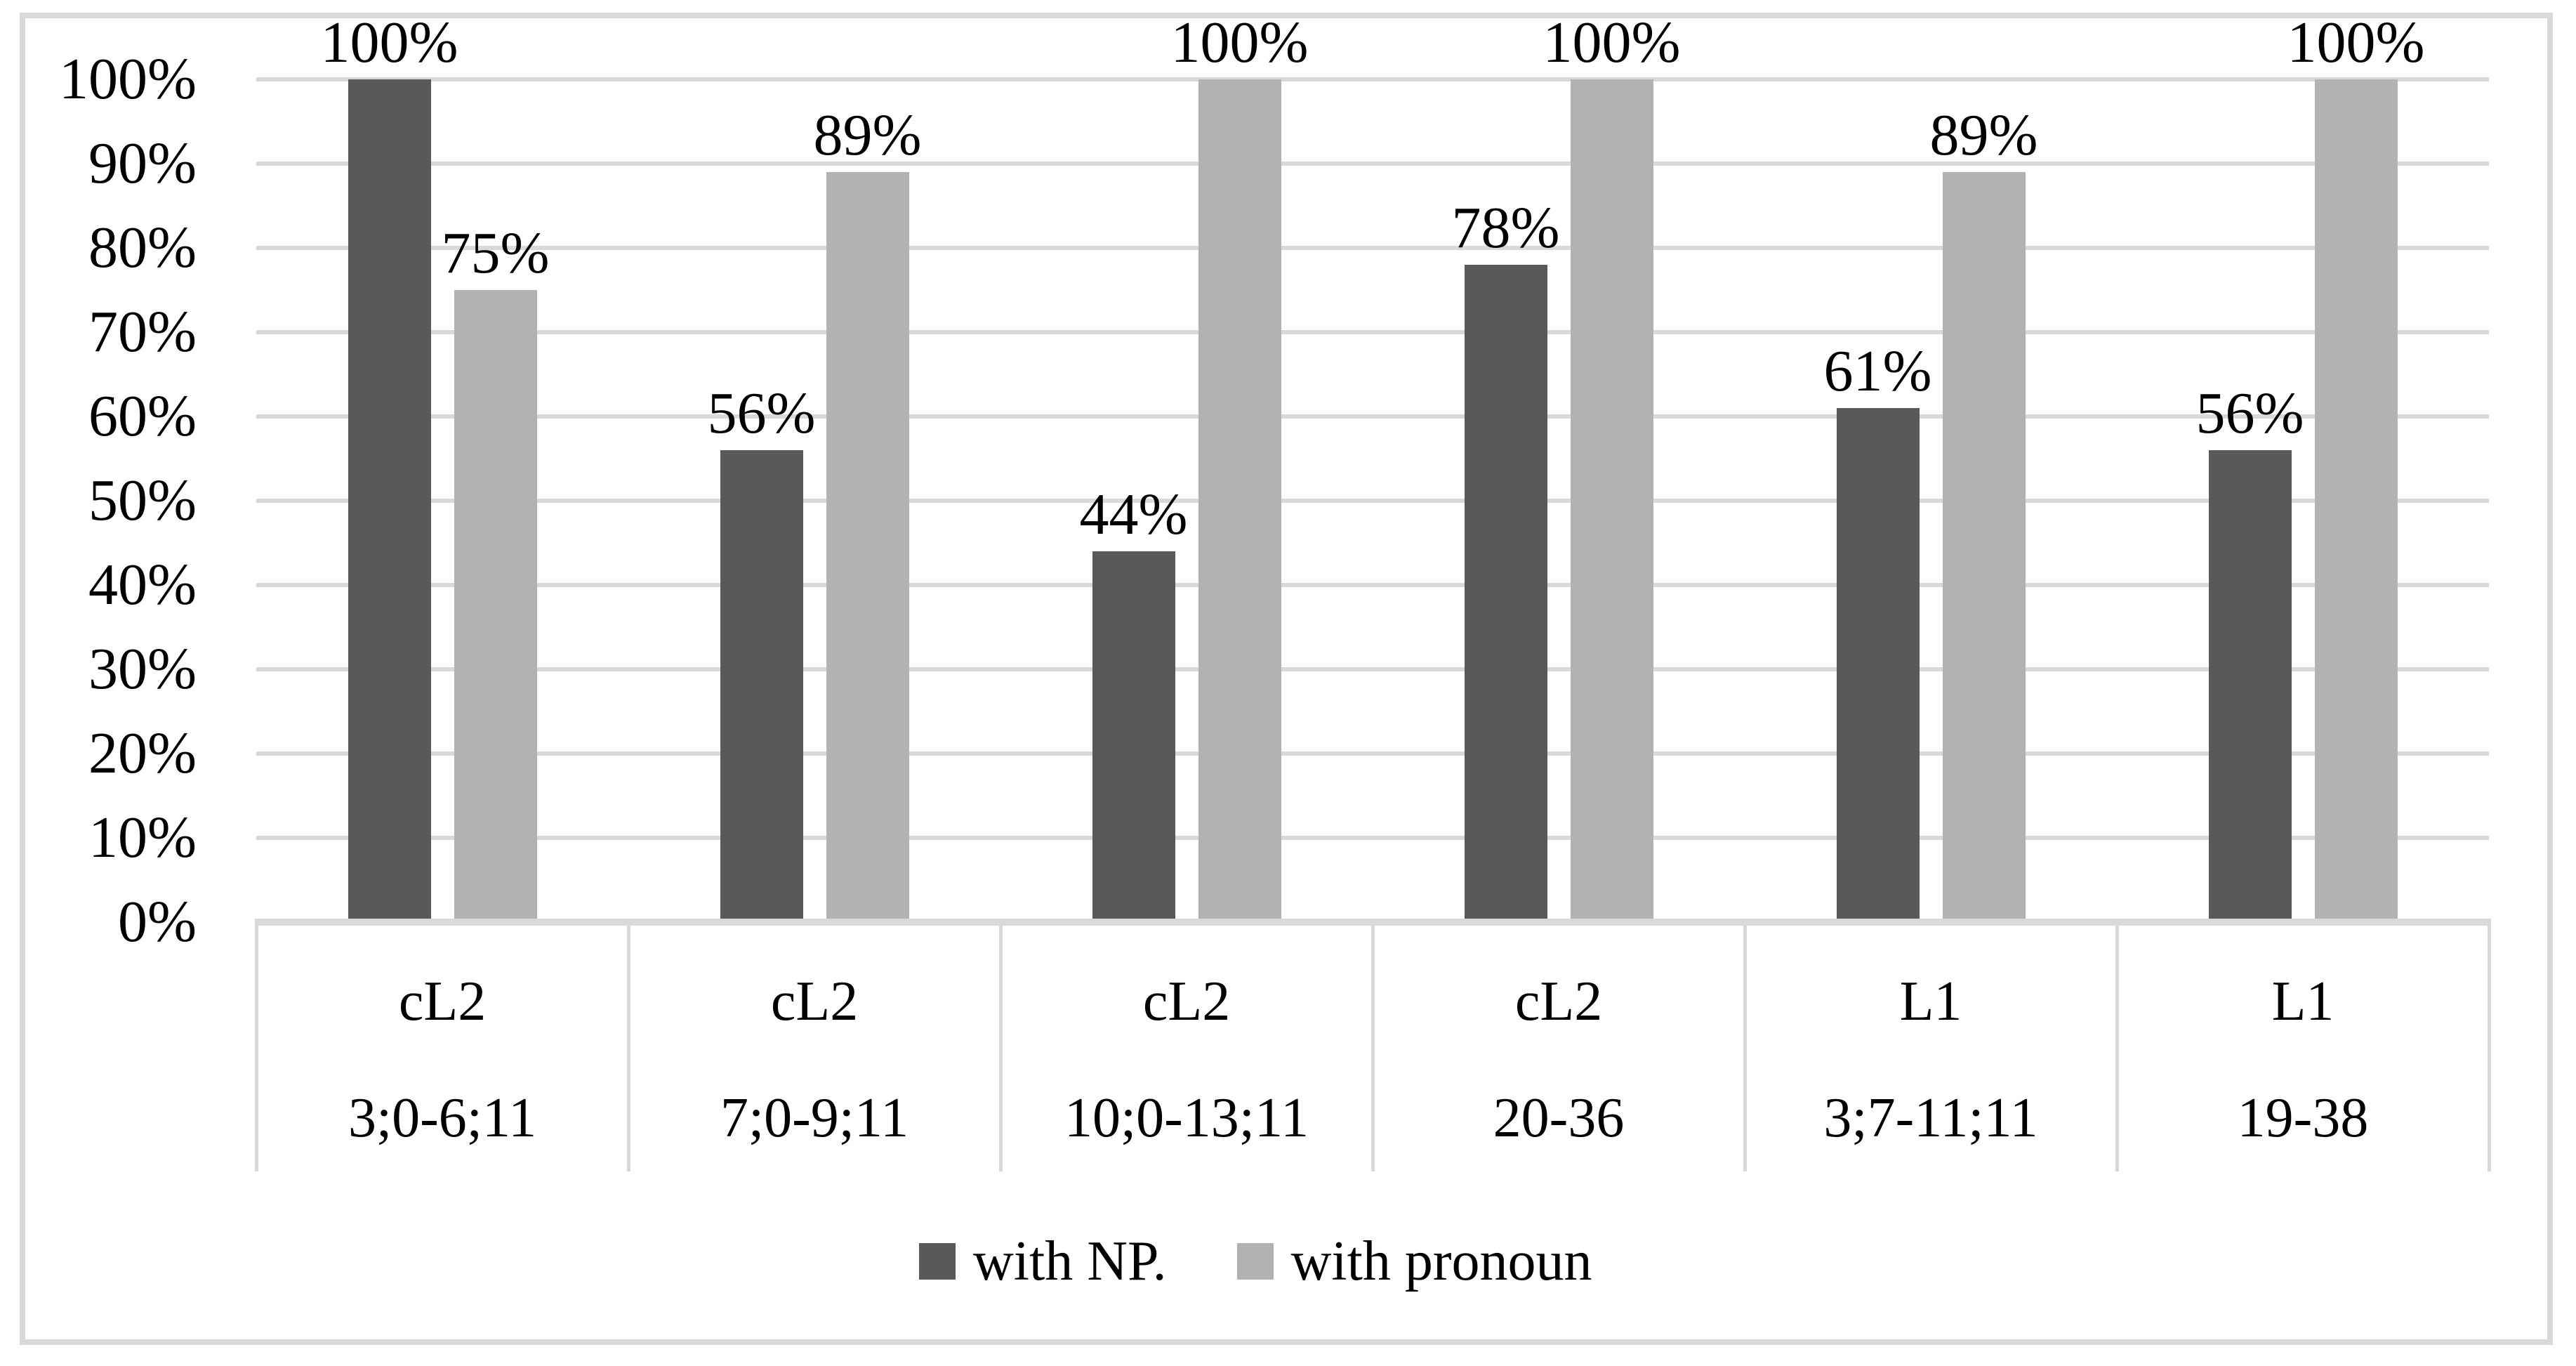  What do you see at coordinates (142, 332) in the screenshot?
I see `y-axis-tick-label: 70%` at bounding box center [142, 332].